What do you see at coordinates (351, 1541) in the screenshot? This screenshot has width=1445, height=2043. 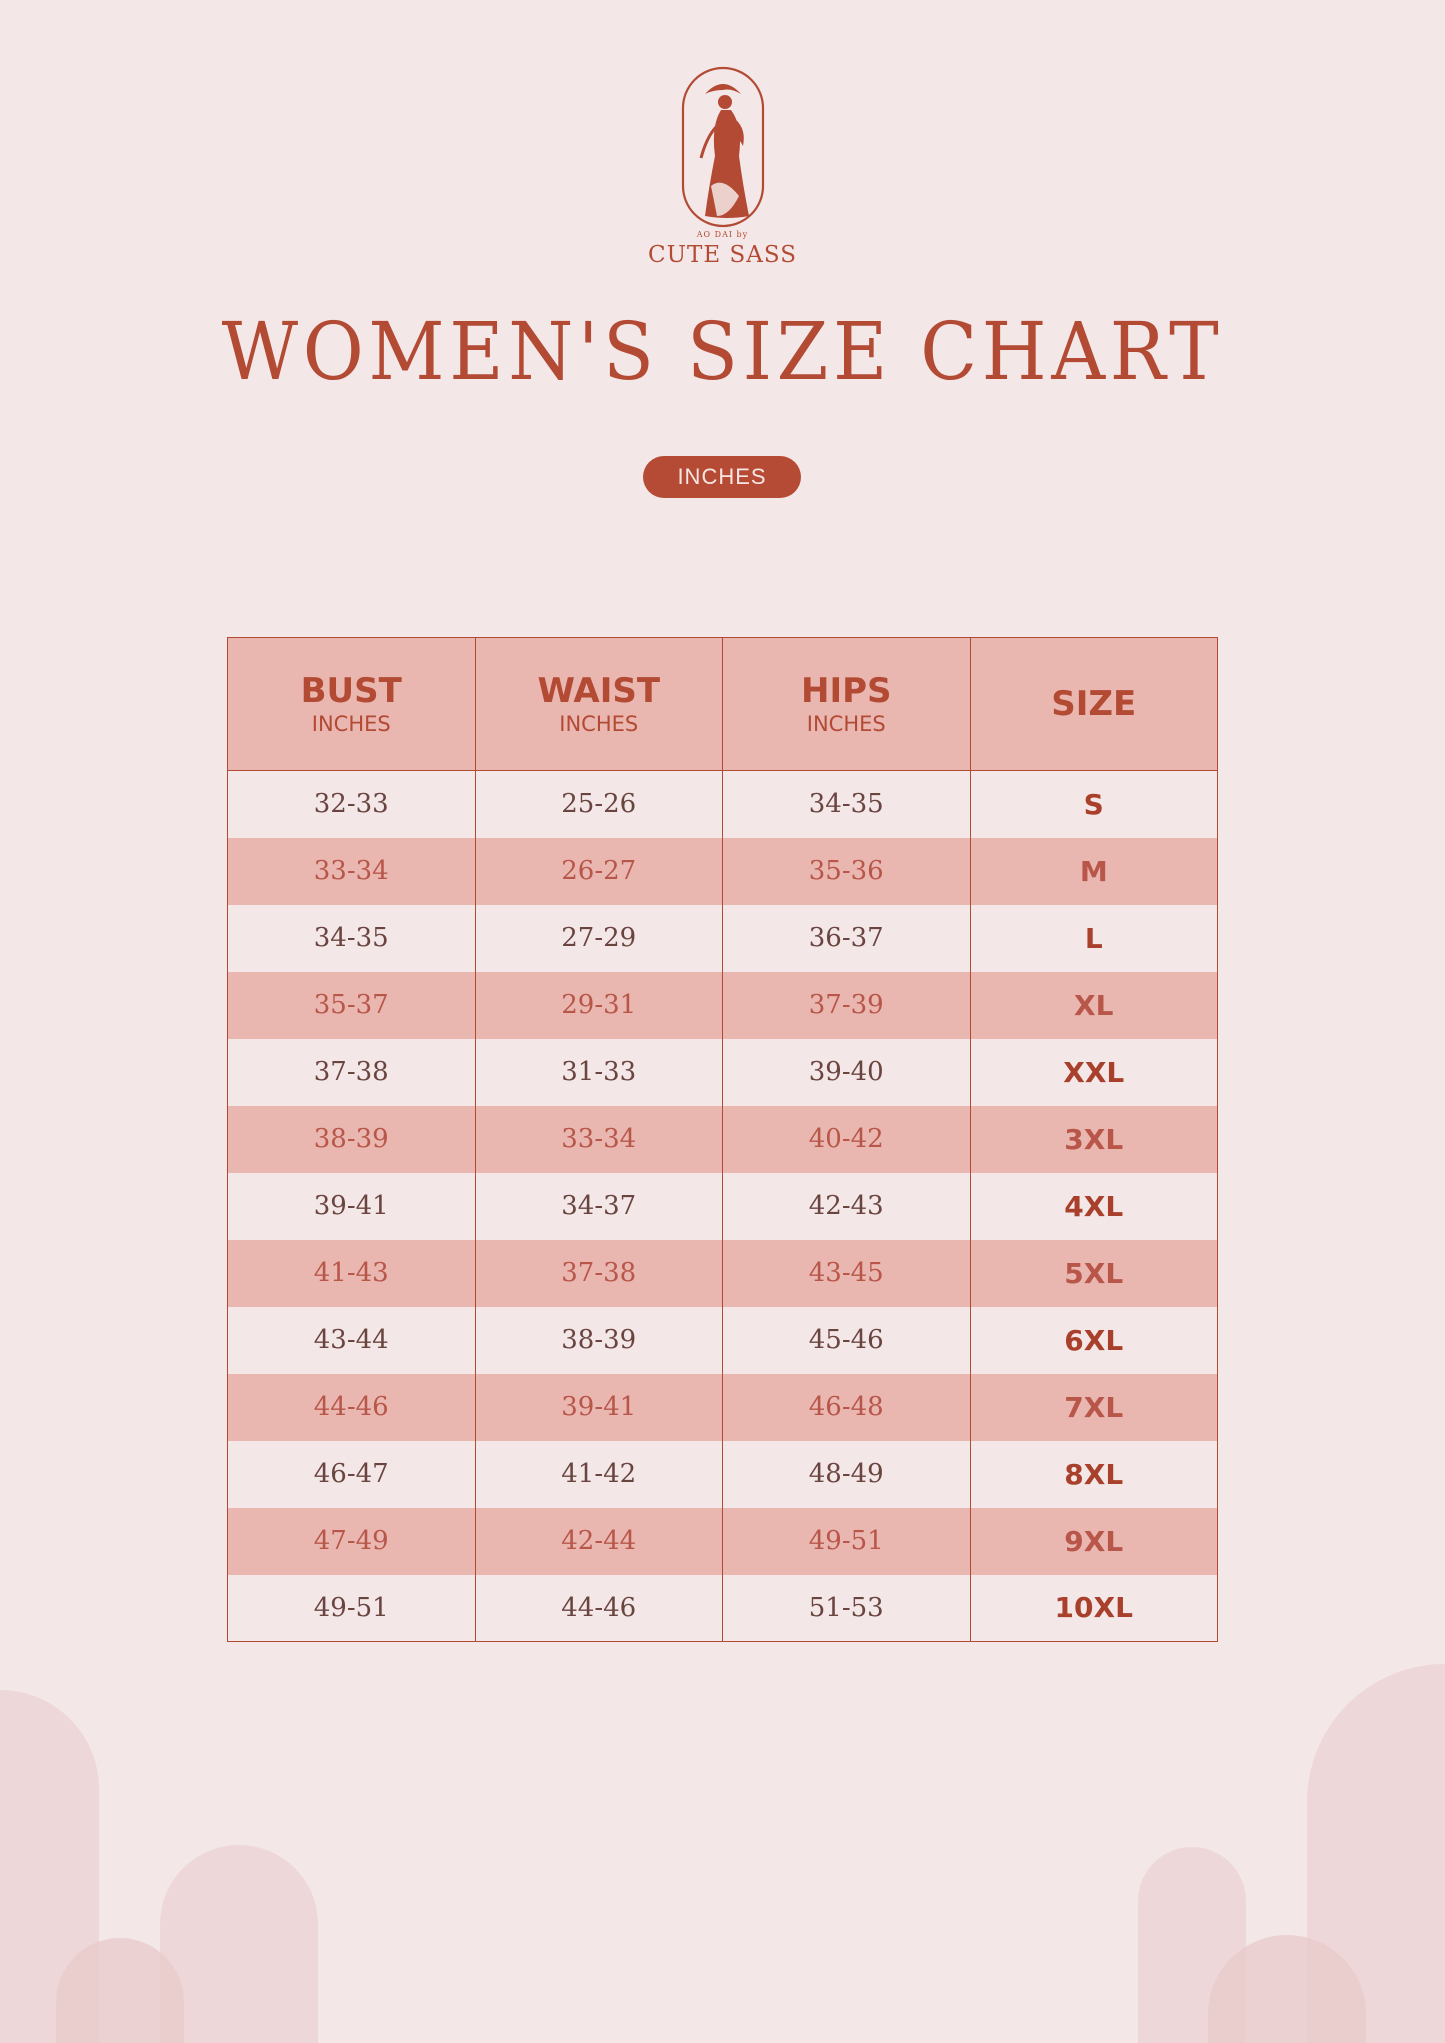 I see `cell-bust: 47-49` at bounding box center [351, 1541].